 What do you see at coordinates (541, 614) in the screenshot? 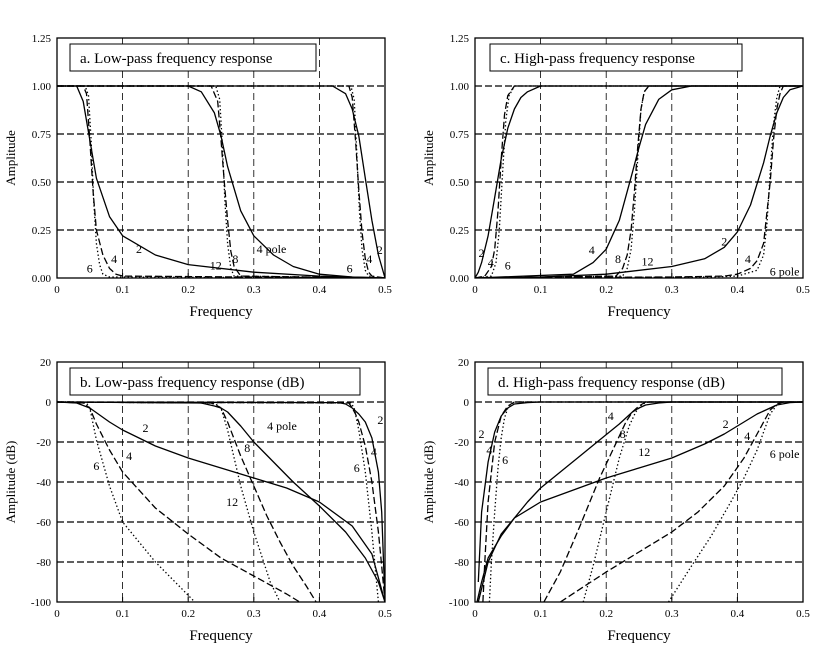
I see `x-tick-label: 0.1` at bounding box center [541, 614].